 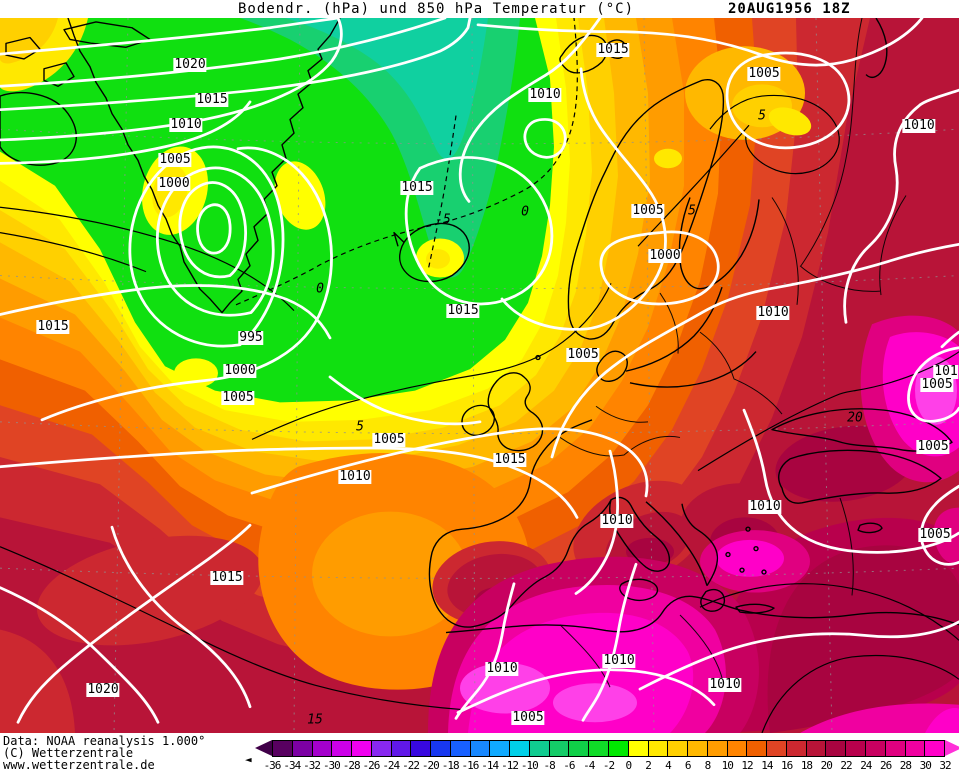 I want to click on pressure-label: 101, so click(x=946, y=371).